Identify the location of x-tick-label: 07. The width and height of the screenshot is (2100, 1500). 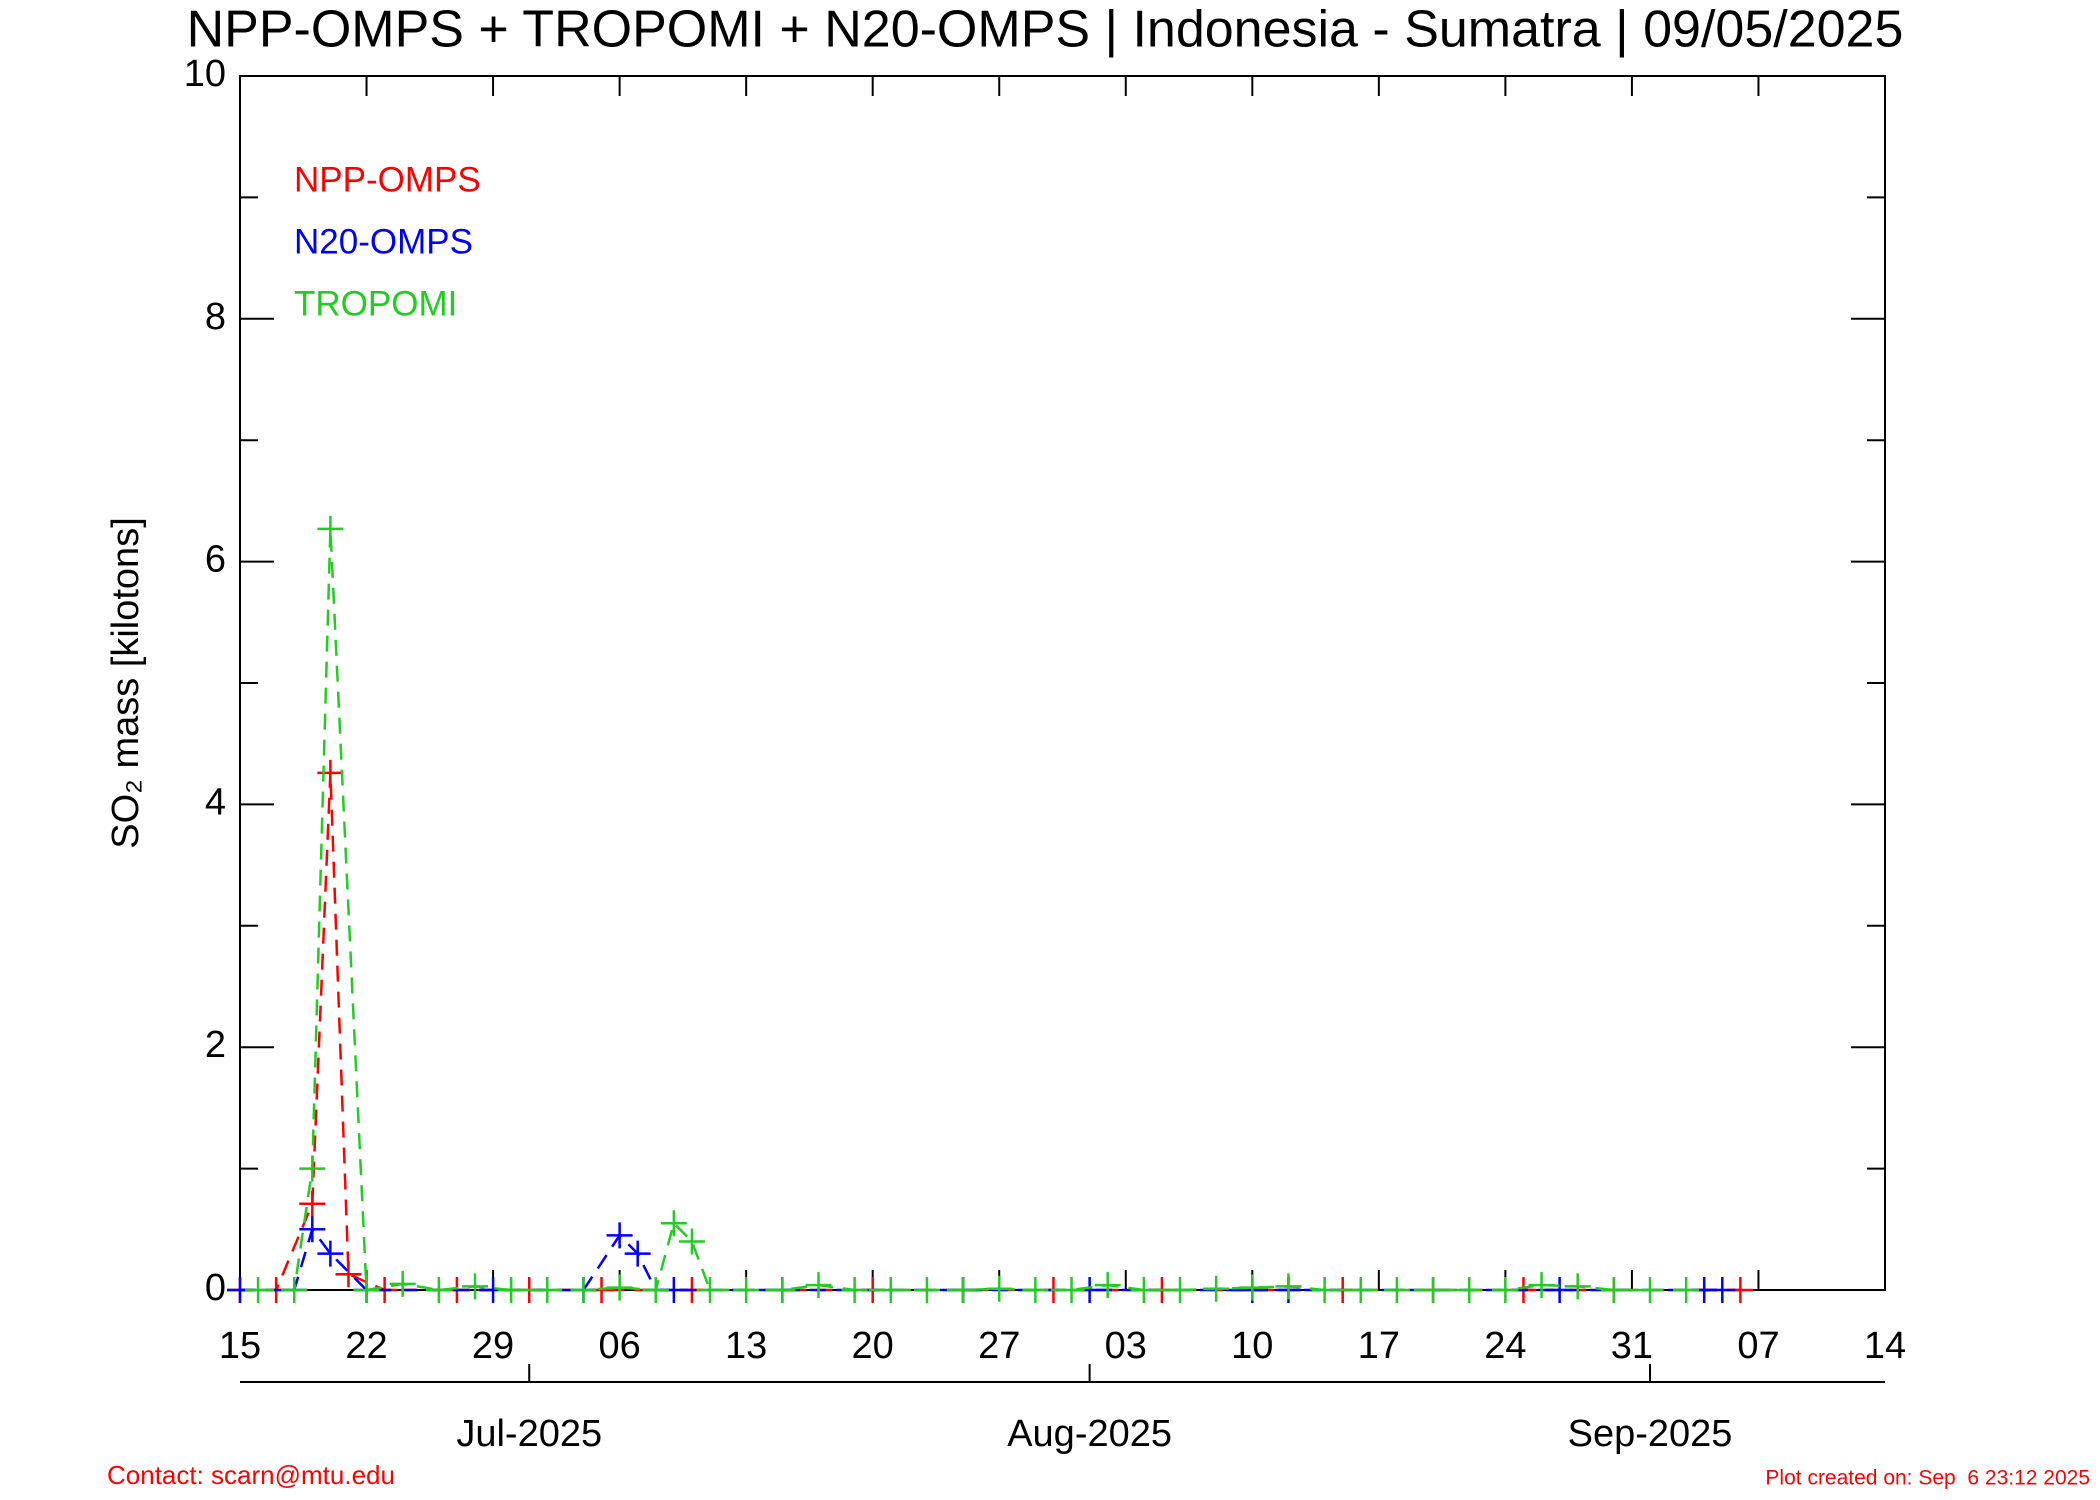
(1758, 1346).